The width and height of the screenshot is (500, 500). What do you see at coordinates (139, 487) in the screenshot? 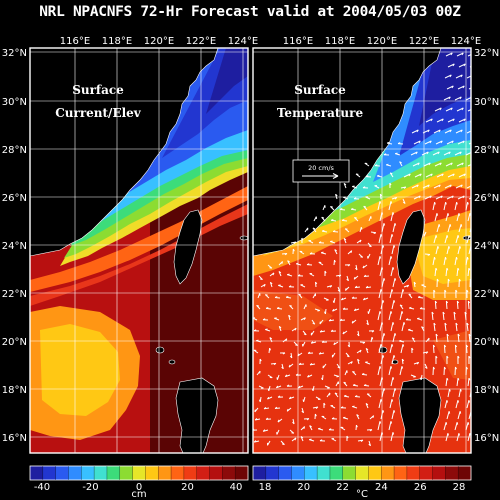
I see `colorbar-tick: 0` at bounding box center [139, 487].